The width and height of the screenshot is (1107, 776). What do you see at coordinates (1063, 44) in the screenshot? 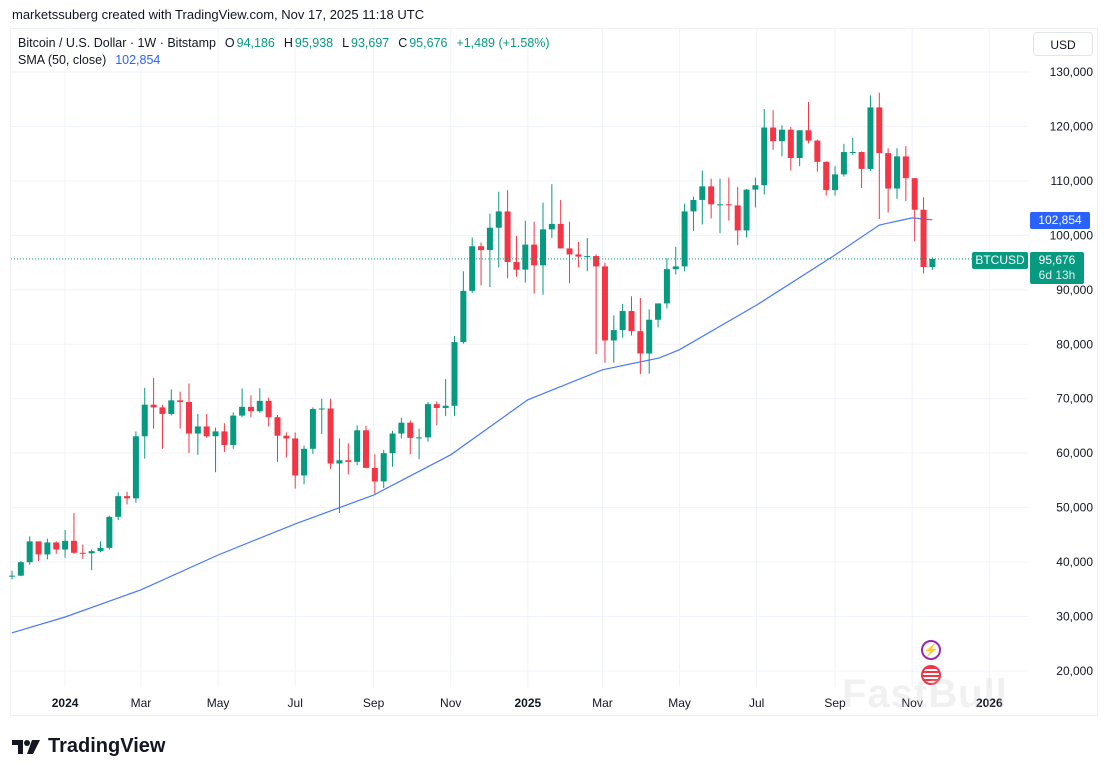
I see `currency-button: USD` at bounding box center [1063, 44].